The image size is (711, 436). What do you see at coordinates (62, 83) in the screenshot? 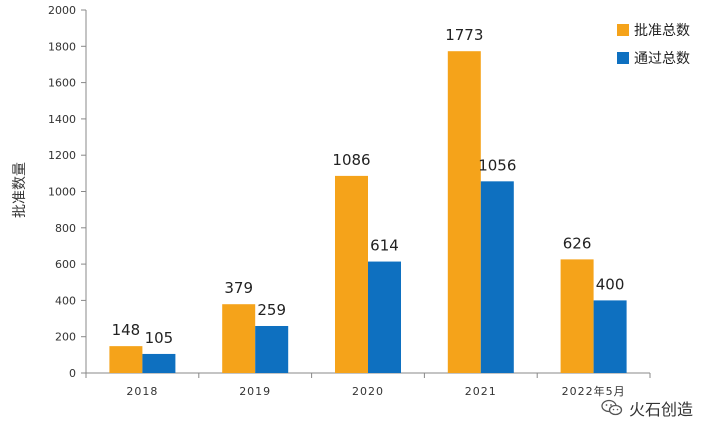
I see `y-tick-label: 1600` at bounding box center [62, 83].